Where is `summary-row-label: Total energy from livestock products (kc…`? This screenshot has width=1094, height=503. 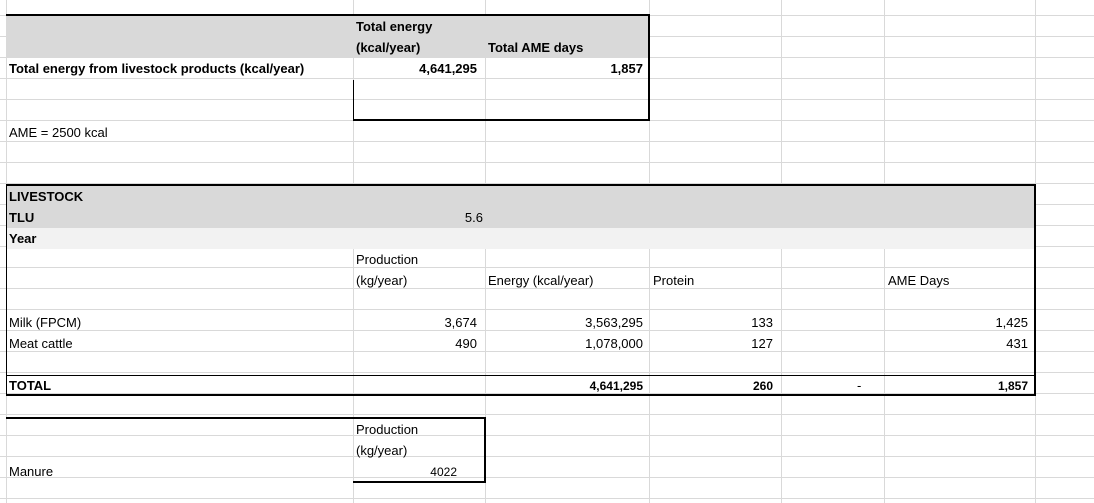
summary-row-label: Total energy from livestock products (kc… is located at coordinates (157, 68).